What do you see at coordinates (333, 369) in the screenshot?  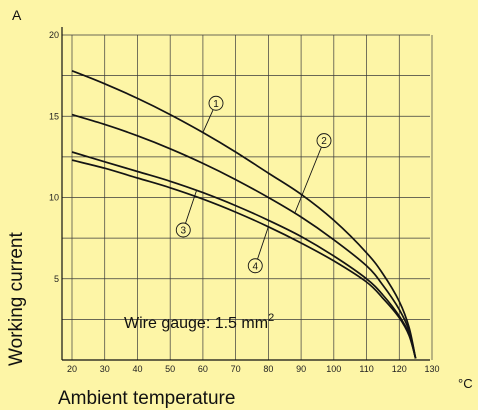 I see `x-tick-label: 100` at bounding box center [333, 369].